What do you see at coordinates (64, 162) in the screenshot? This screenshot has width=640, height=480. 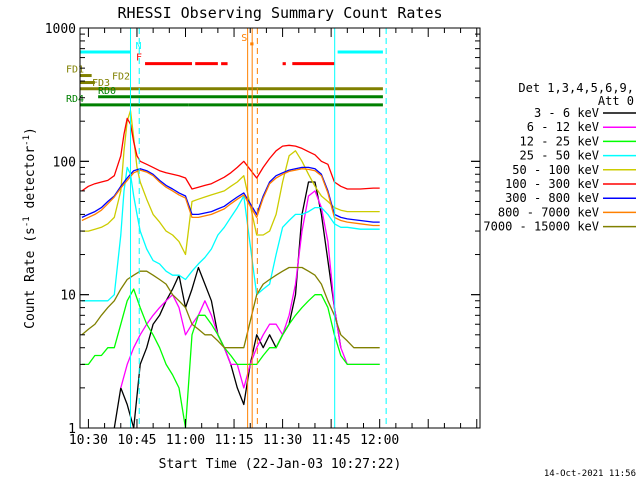 I see `y-tick-label-100: 100` at bounding box center [64, 162].